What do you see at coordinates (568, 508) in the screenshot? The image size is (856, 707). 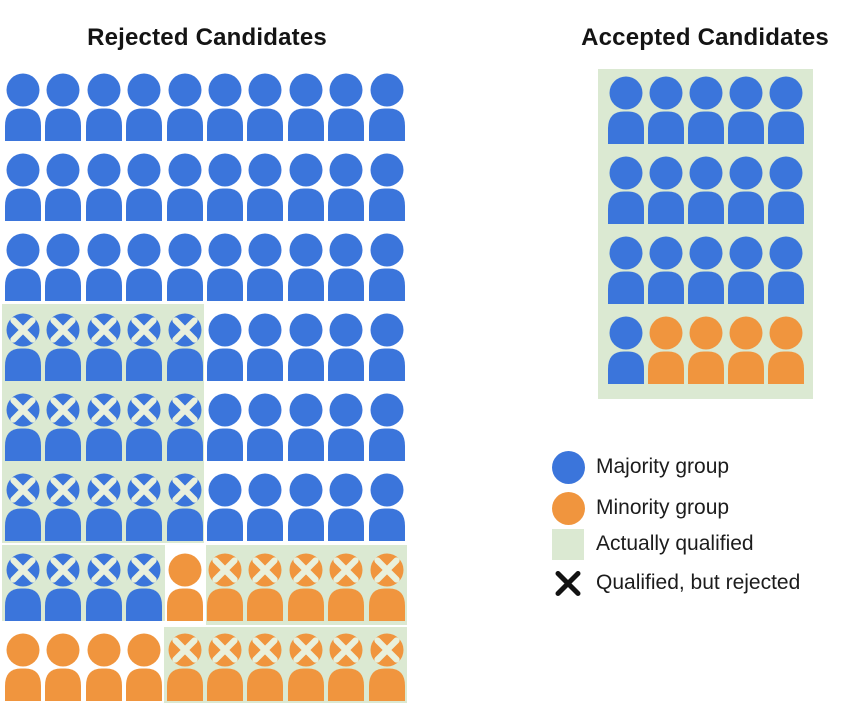 I see `minority-group-swatch-icon` at bounding box center [568, 508].